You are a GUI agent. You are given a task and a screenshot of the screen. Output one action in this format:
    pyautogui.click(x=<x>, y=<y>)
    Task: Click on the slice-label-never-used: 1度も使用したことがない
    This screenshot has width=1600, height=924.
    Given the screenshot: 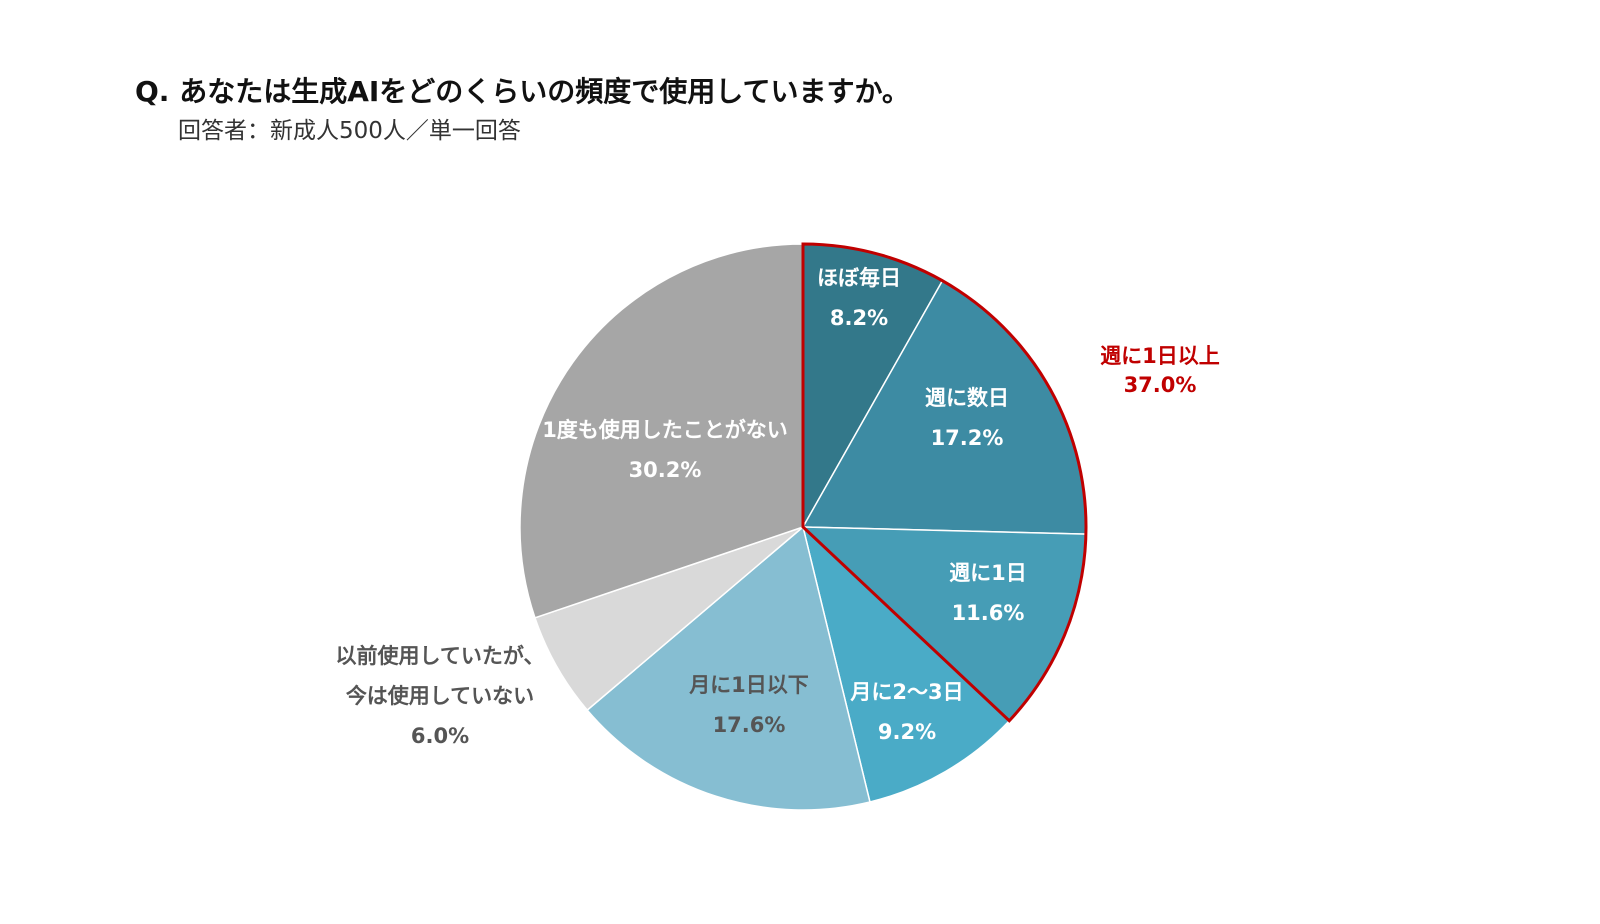 What is the action you would take?
    pyautogui.click(x=665, y=430)
    